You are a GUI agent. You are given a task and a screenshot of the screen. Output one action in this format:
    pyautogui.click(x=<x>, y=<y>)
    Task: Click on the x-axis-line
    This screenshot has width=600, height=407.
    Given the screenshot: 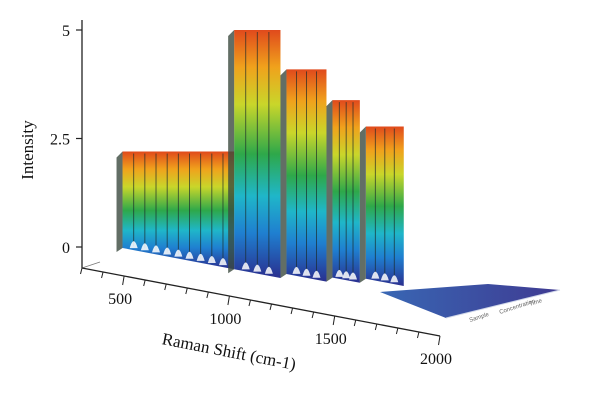 What is the action you would take?
    pyautogui.click(x=261, y=302)
    